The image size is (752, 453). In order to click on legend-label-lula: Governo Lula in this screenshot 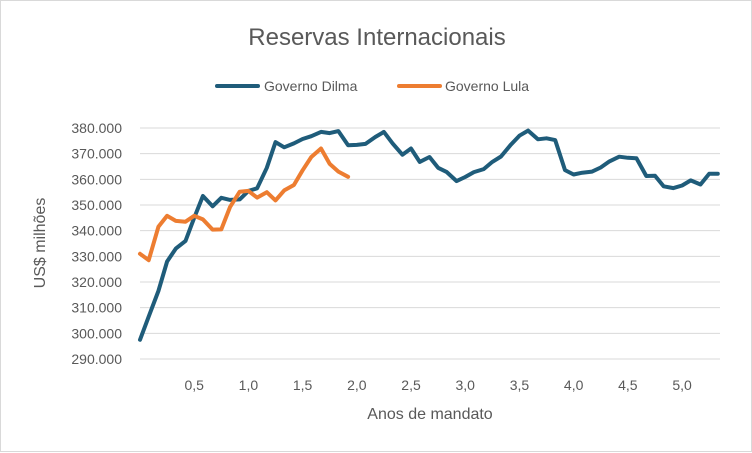, I will do `click(487, 86)`.